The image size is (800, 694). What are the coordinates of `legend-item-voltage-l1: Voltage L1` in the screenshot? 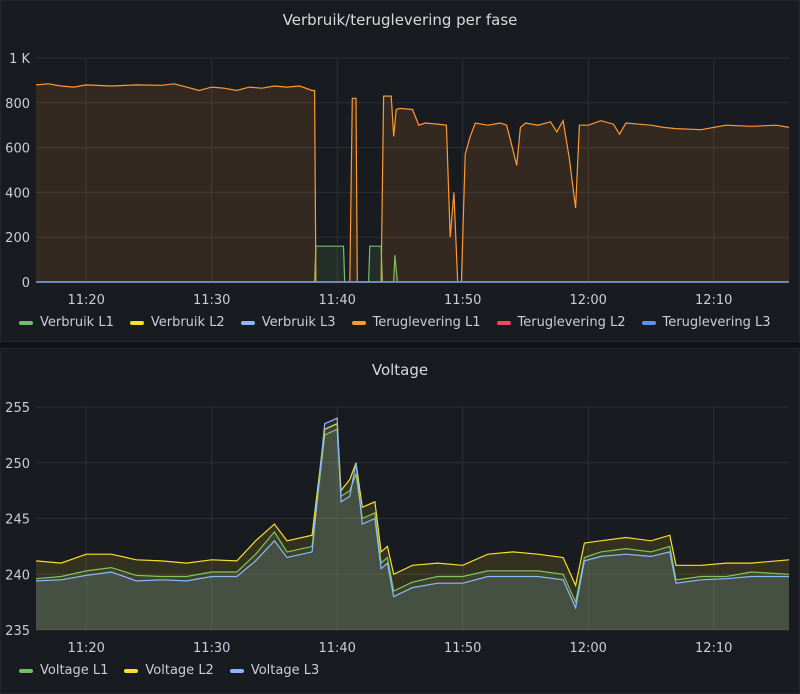 It's located at (63, 670).